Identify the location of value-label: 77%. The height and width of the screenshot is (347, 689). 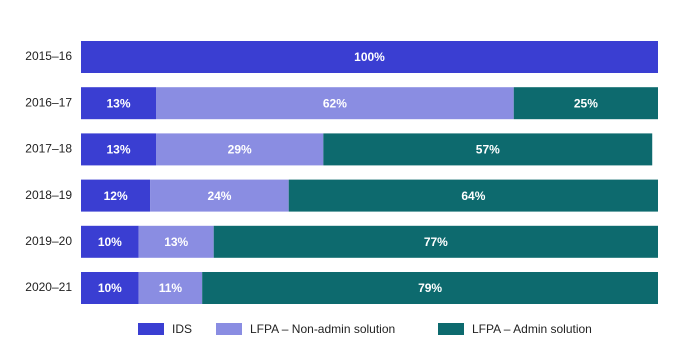
(436, 242).